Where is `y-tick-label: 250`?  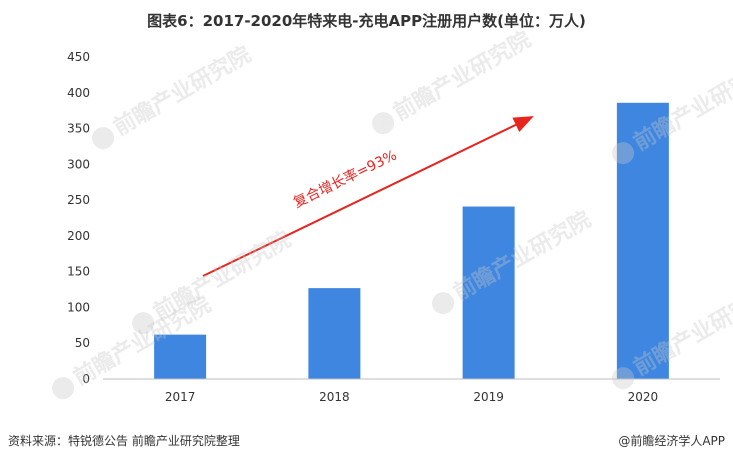 y-tick-label: 250 is located at coordinates (78, 200).